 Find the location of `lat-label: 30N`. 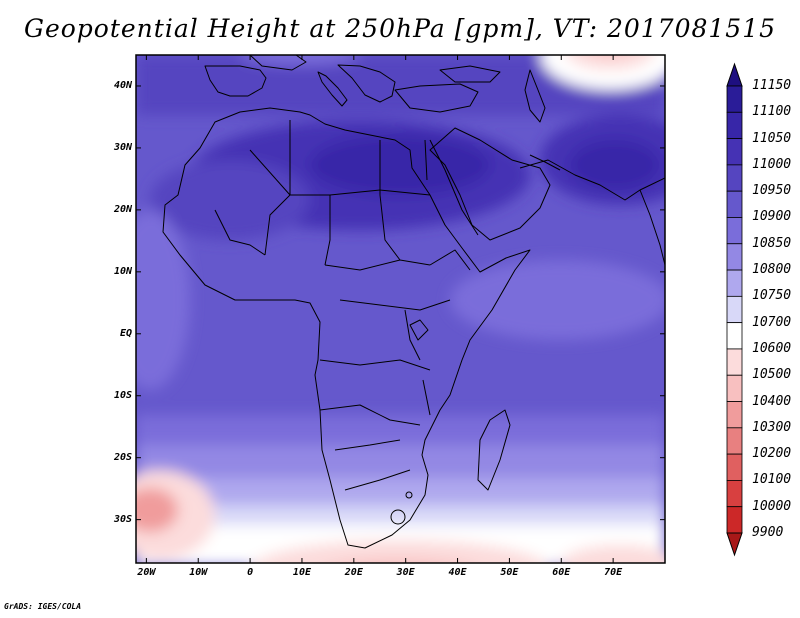

lat-label: 30N is located at coordinates (122, 147).